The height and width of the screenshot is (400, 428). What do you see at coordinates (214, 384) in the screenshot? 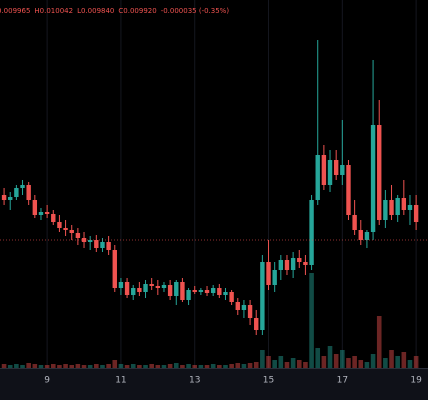
I see `x-axis-band` at bounding box center [214, 384].